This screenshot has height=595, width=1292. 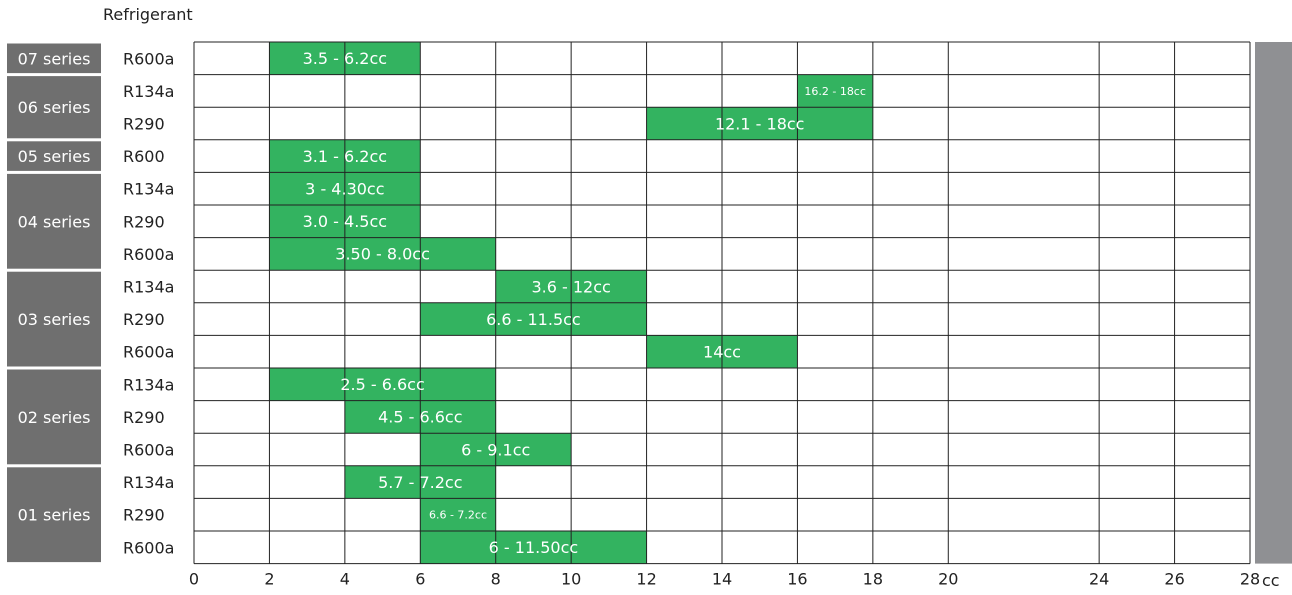 I want to click on x-tick-label: 6, so click(x=420, y=579).